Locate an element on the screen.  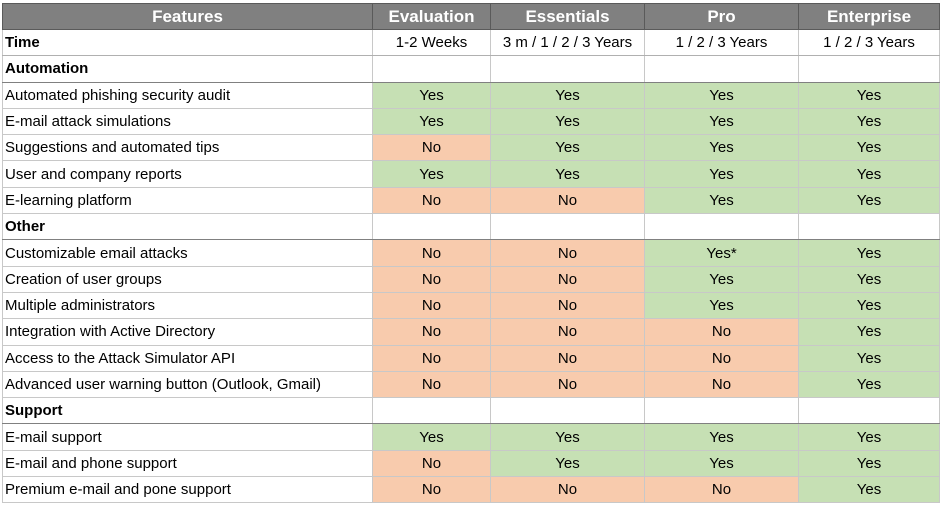
table-row: E-mail and phone support No Yes Yes Yes is located at coordinates (471, 463).